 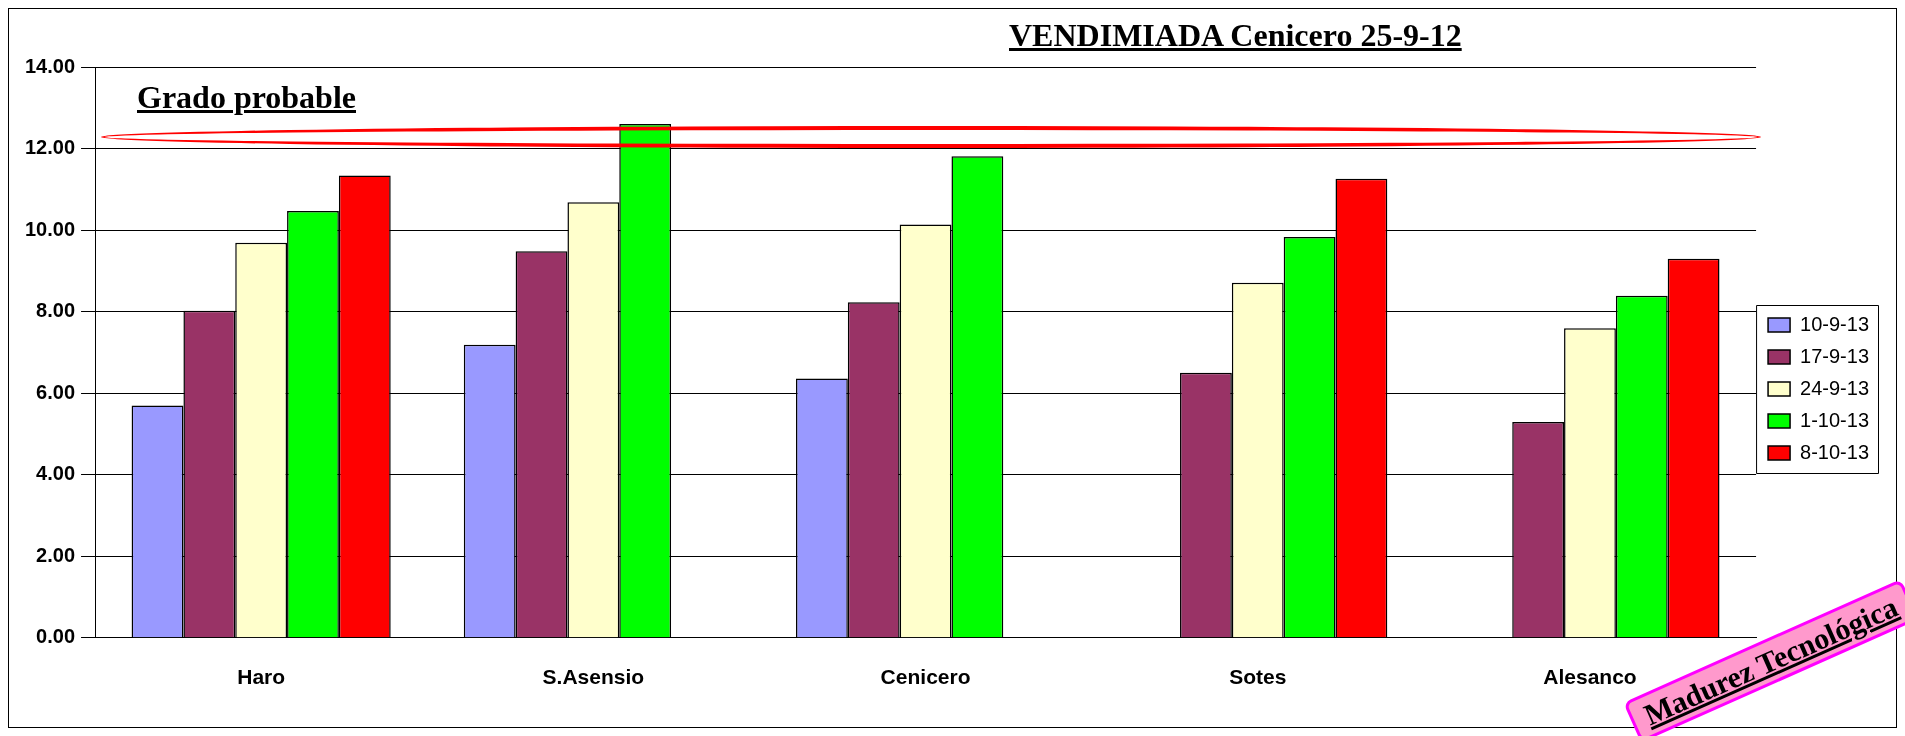 I want to click on x-tick-label: Sotes, so click(x=1258, y=677).